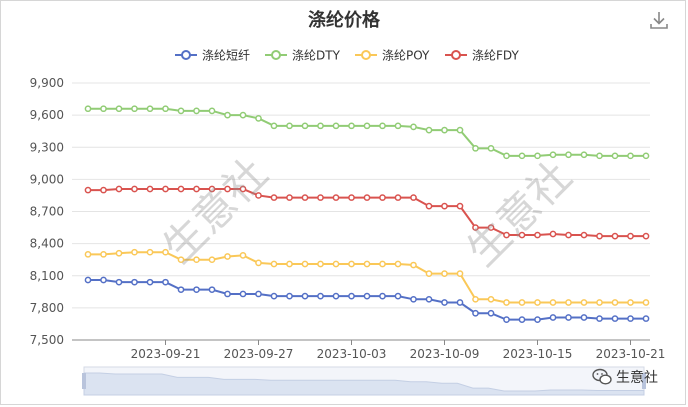 The width and height of the screenshot is (688, 407). What do you see at coordinates (482, 56) in the screenshot?
I see `legend-item-3: 涤纶FDY` at bounding box center [482, 56].